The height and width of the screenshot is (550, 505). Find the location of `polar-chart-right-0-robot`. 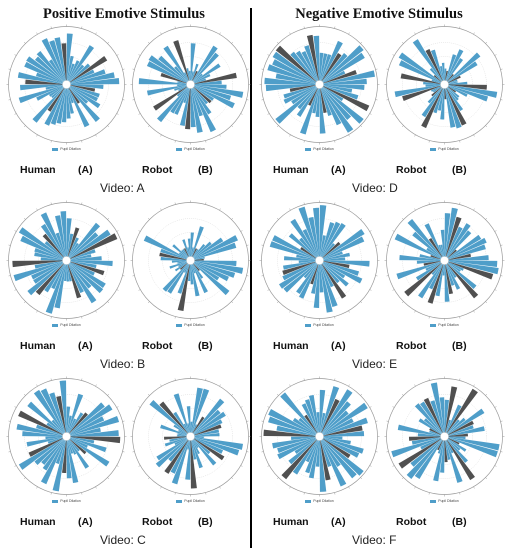

polar-chart-right-0-robot is located at coordinates (444, 84).